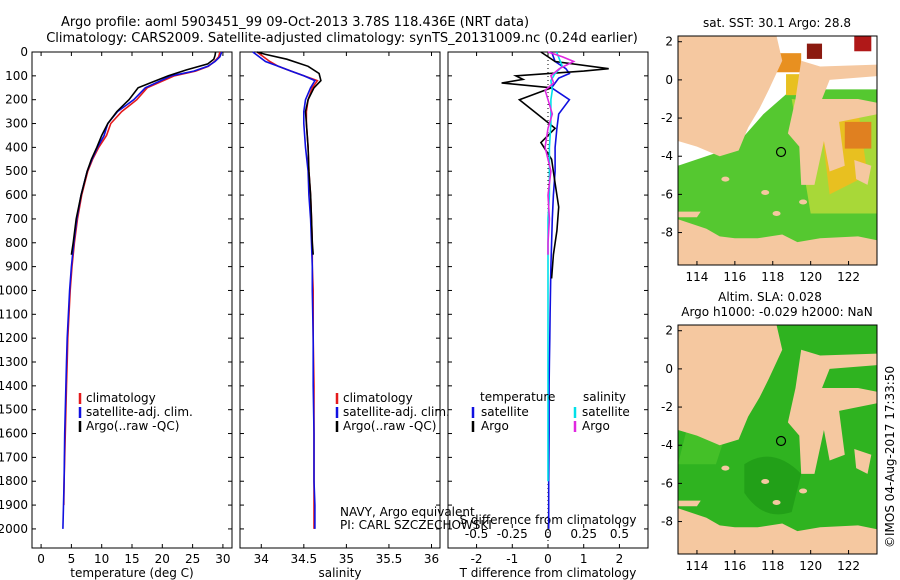 This screenshot has height=580, width=900. I want to click on legend-label: satellite, so click(505, 412).